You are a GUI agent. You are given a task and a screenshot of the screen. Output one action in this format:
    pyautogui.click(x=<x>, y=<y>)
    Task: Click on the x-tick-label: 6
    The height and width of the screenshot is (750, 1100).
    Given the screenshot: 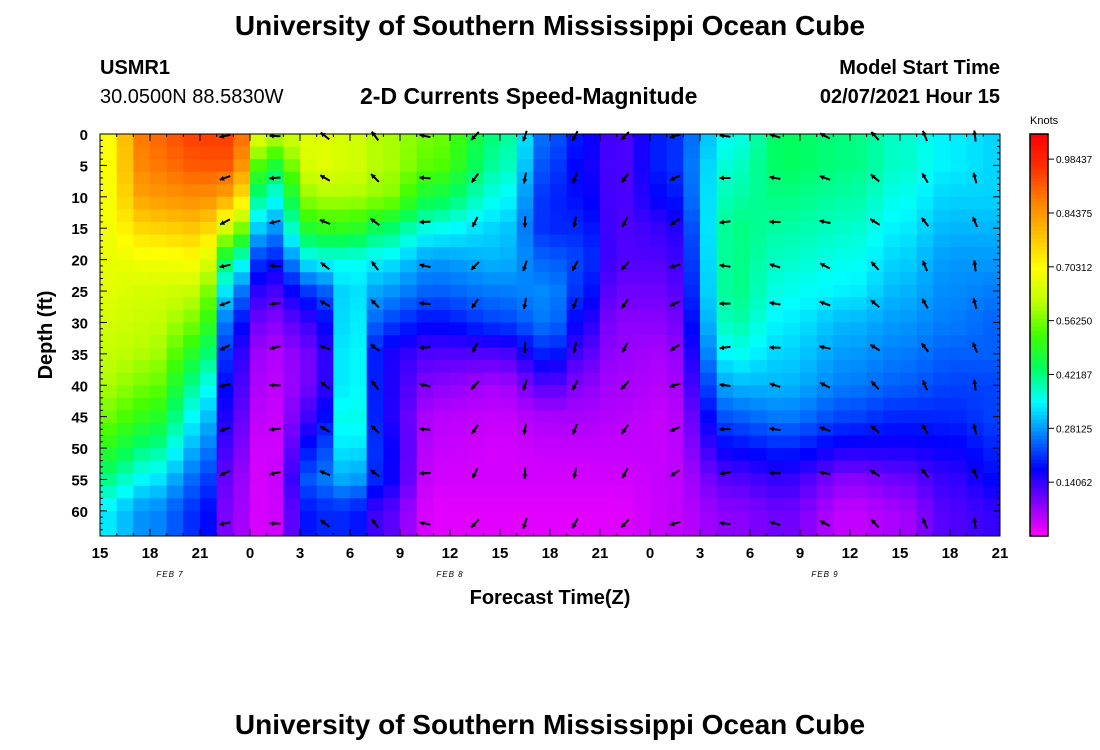 What is the action you would take?
    pyautogui.click(x=750, y=553)
    